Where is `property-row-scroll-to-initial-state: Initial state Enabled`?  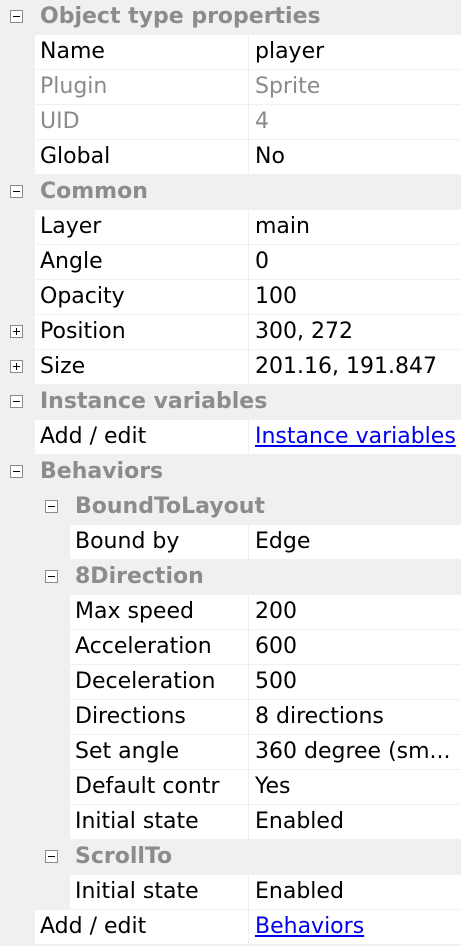
property-row-scroll-to-initial-state: Initial state Enabled is located at coordinates (230, 892).